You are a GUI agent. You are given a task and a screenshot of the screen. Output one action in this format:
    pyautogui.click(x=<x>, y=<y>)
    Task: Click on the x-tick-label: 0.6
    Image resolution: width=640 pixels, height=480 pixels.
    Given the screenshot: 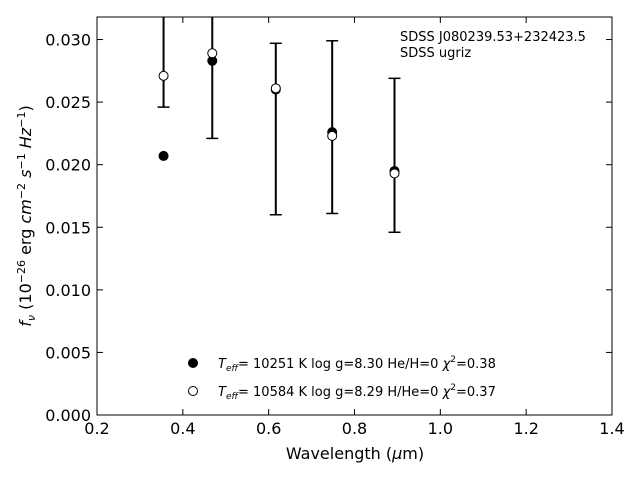 What is the action you would take?
    pyautogui.click(x=268, y=428)
    